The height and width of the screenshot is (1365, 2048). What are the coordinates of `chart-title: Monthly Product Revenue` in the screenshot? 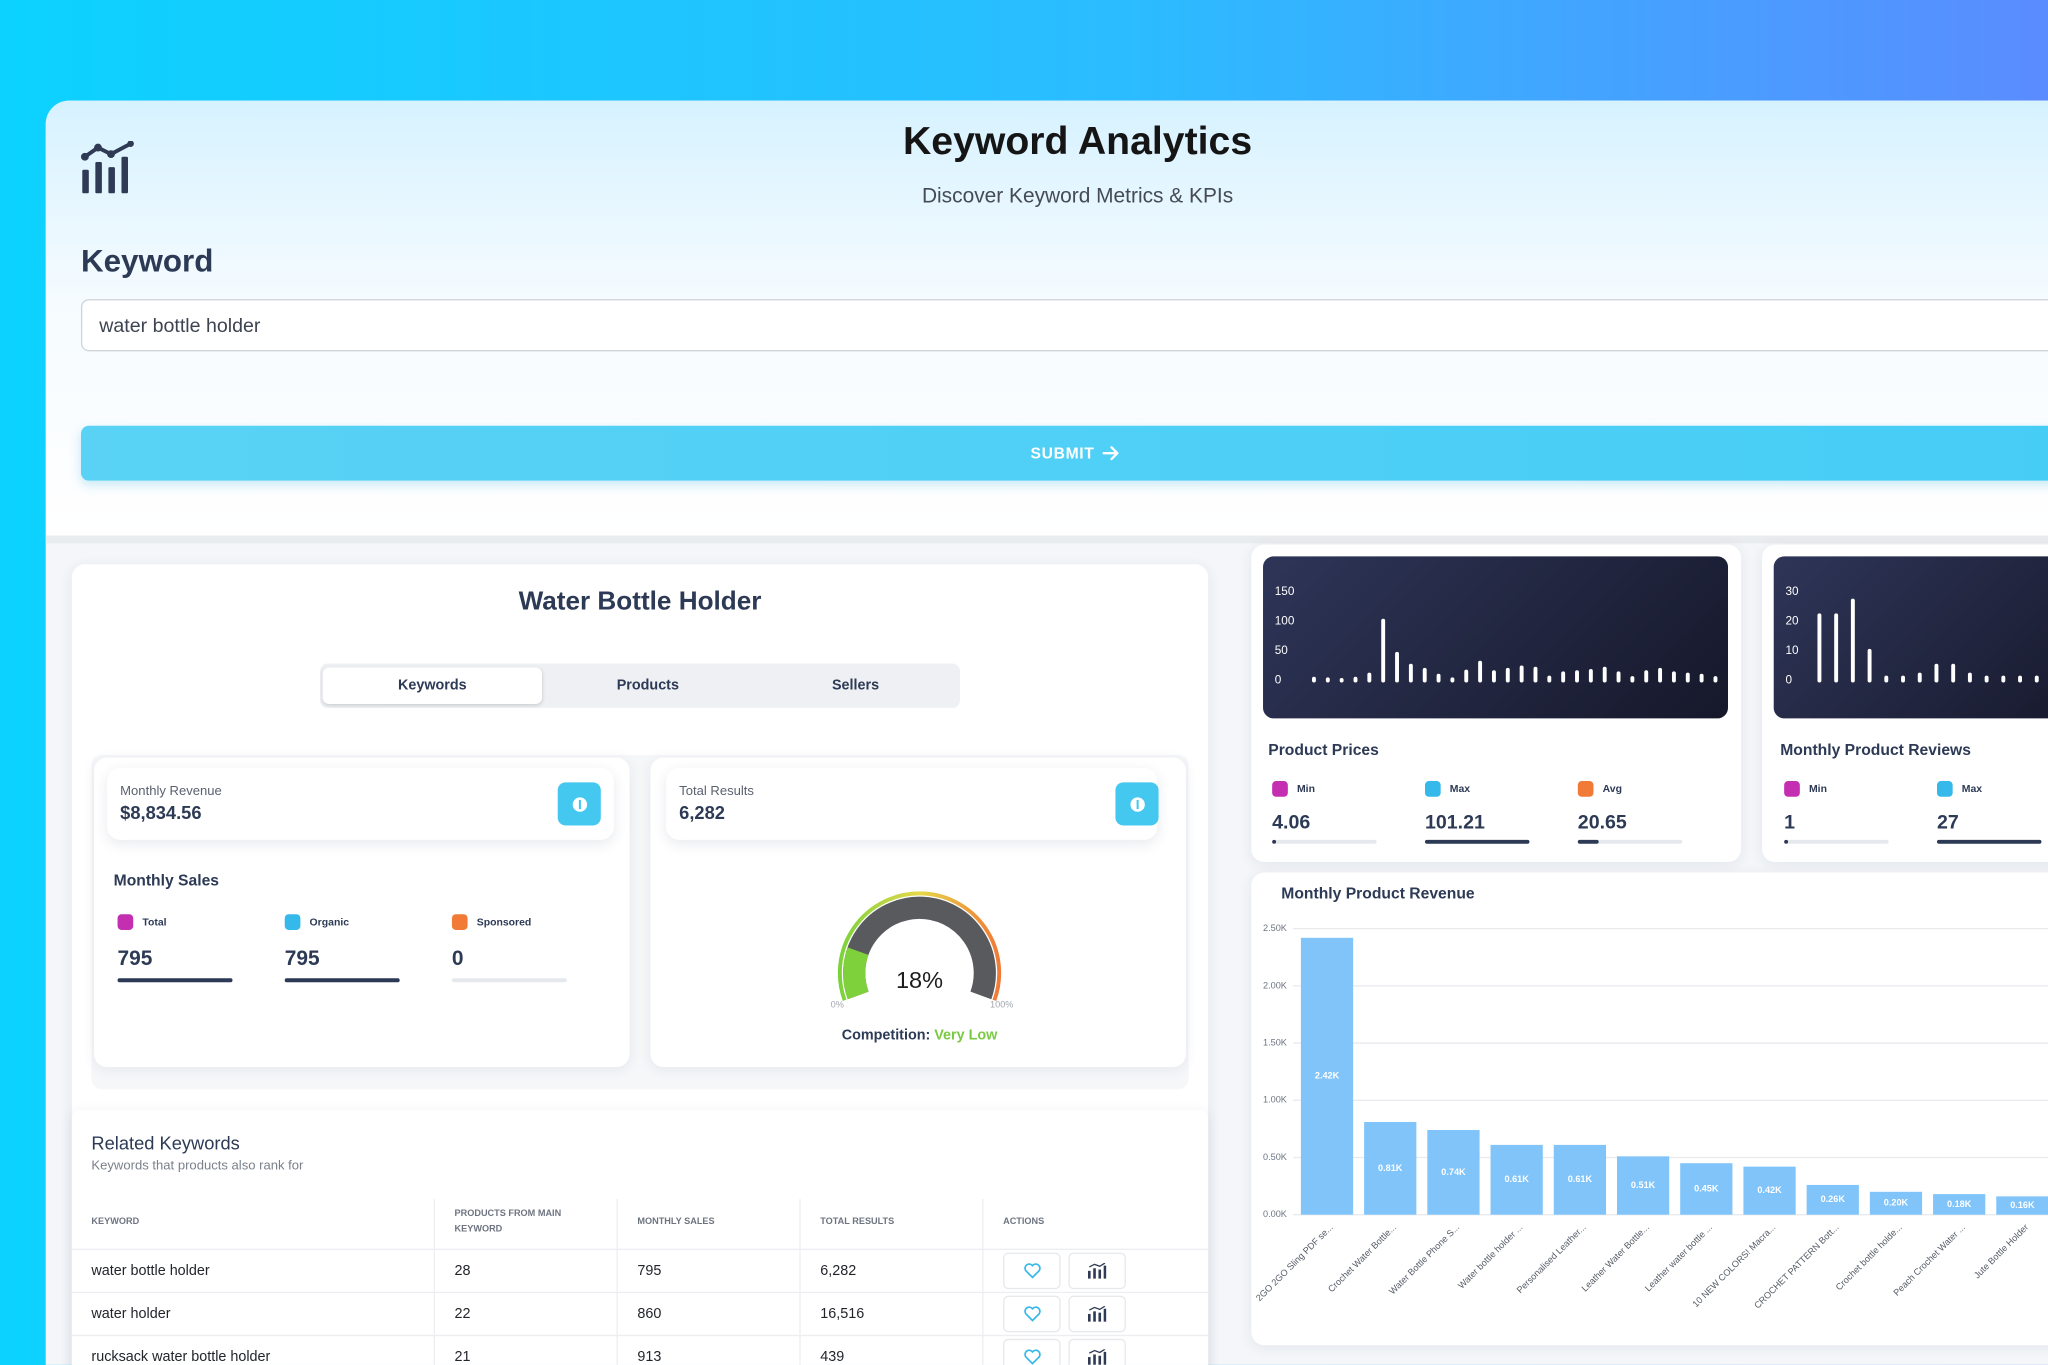 It's located at (1378, 893).